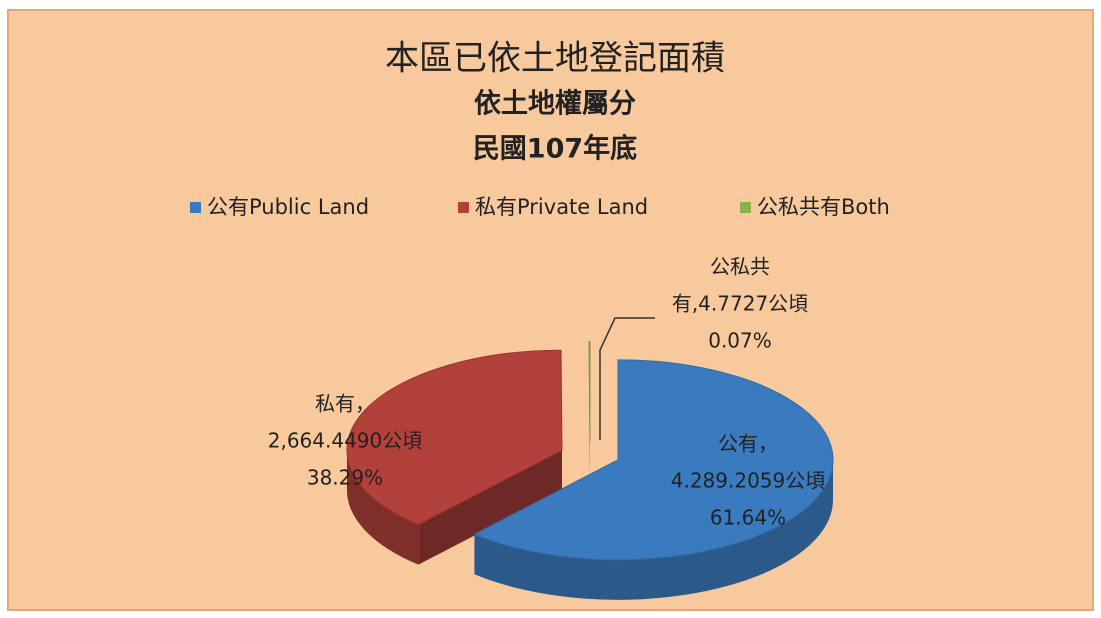 Image resolution: width=1101 pixels, height=618 pixels. What do you see at coordinates (627, 378) in the screenshot?
I see `leader-line` at bounding box center [627, 378].